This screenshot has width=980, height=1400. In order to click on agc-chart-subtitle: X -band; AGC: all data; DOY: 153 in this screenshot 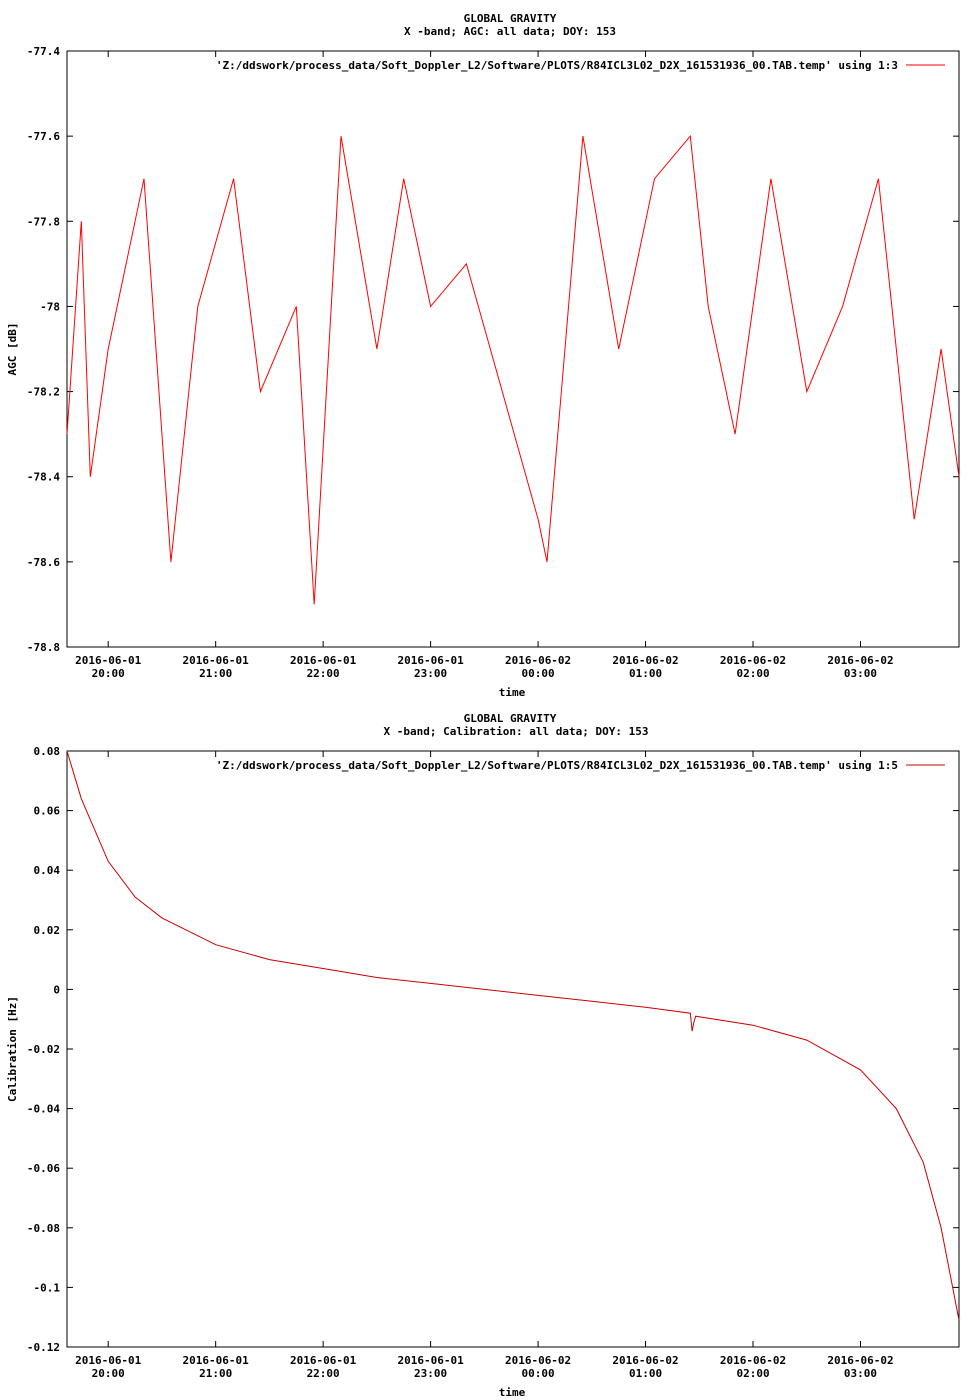, I will do `click(510, 31)`.